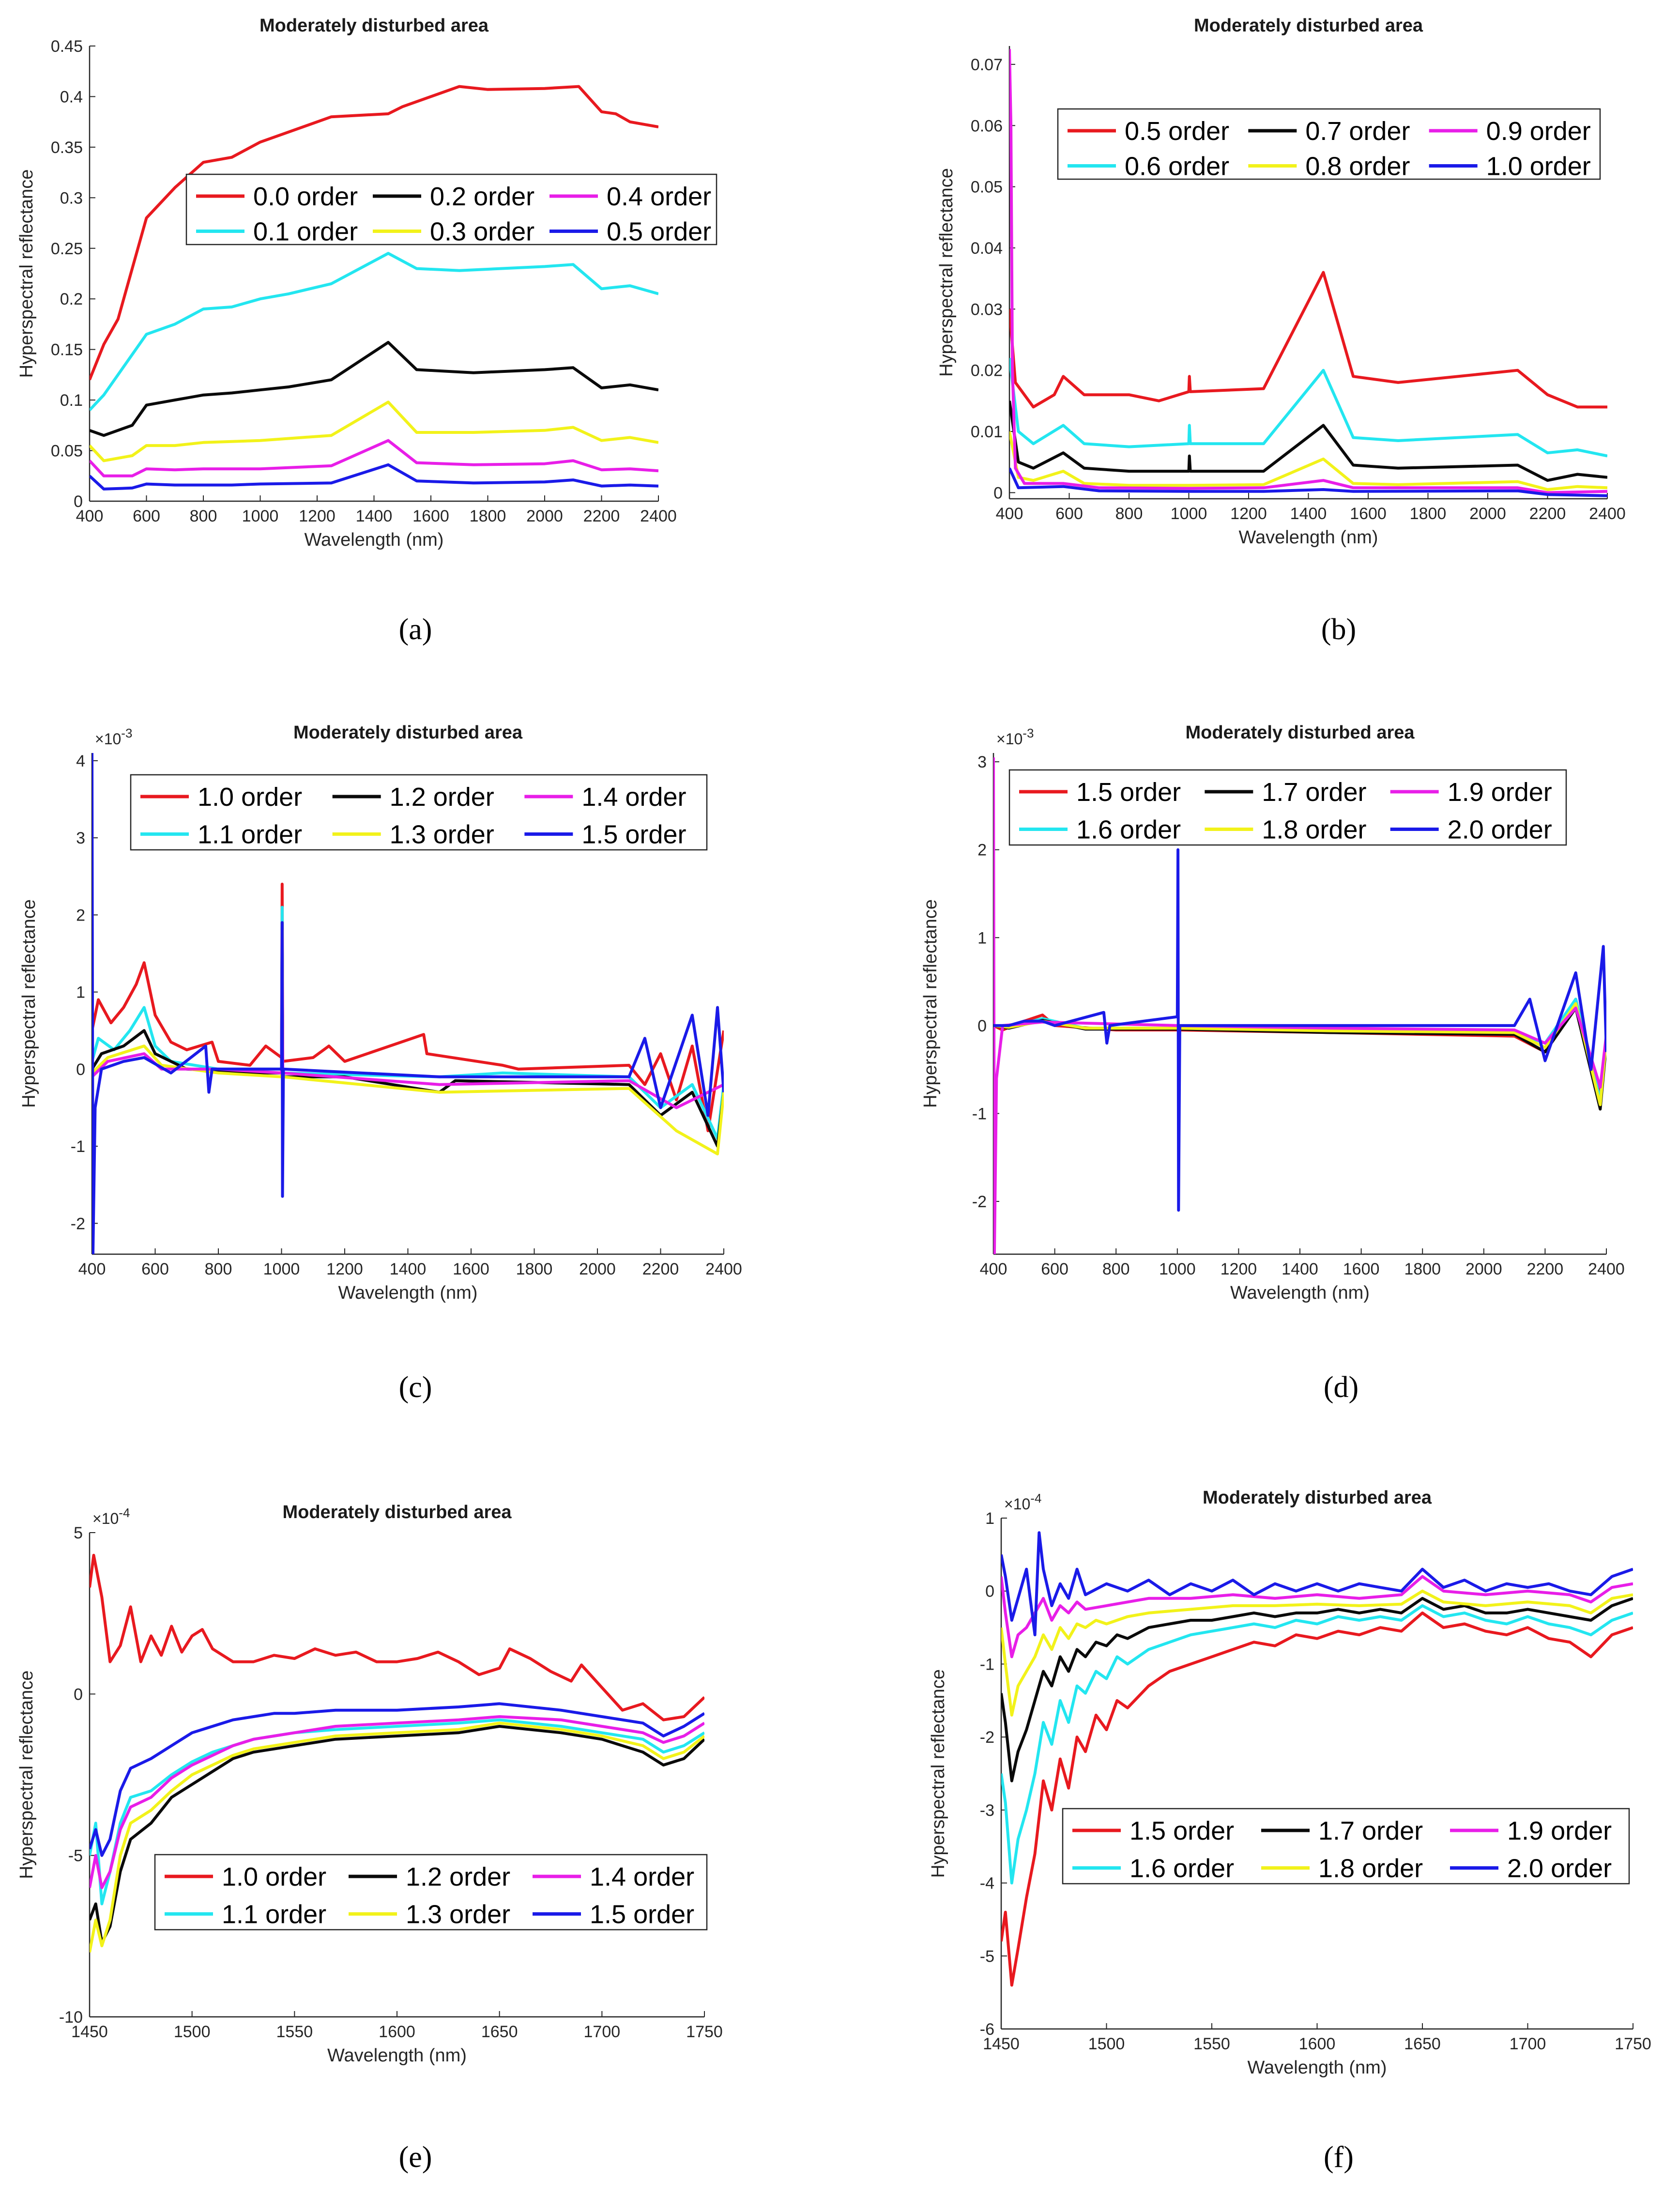  What do you see at coordinates (81, 915) in the screenshot?
I see `y-tick-label: 2` at bounding box center [81, 915].